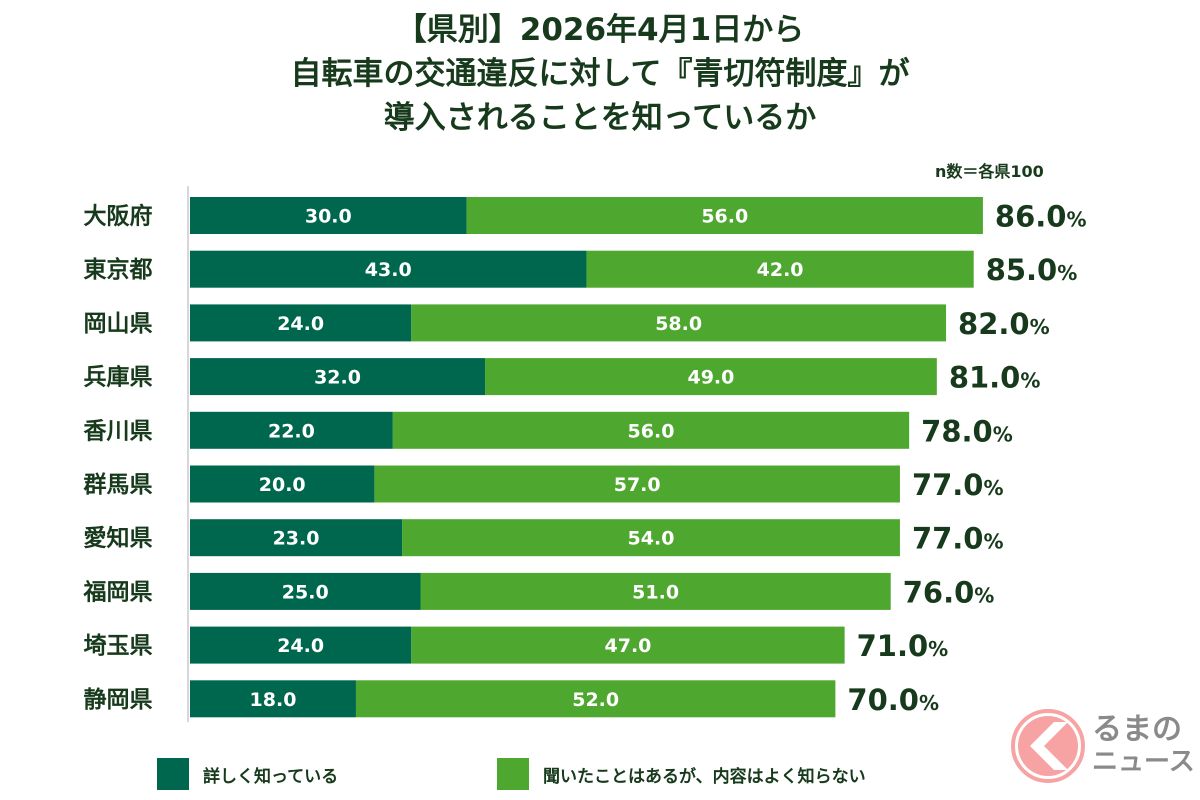  What do you see at coordinates (118, 592) in the screenshot?
I see `category-label: 福岡県` at bounding box center [118, 592].